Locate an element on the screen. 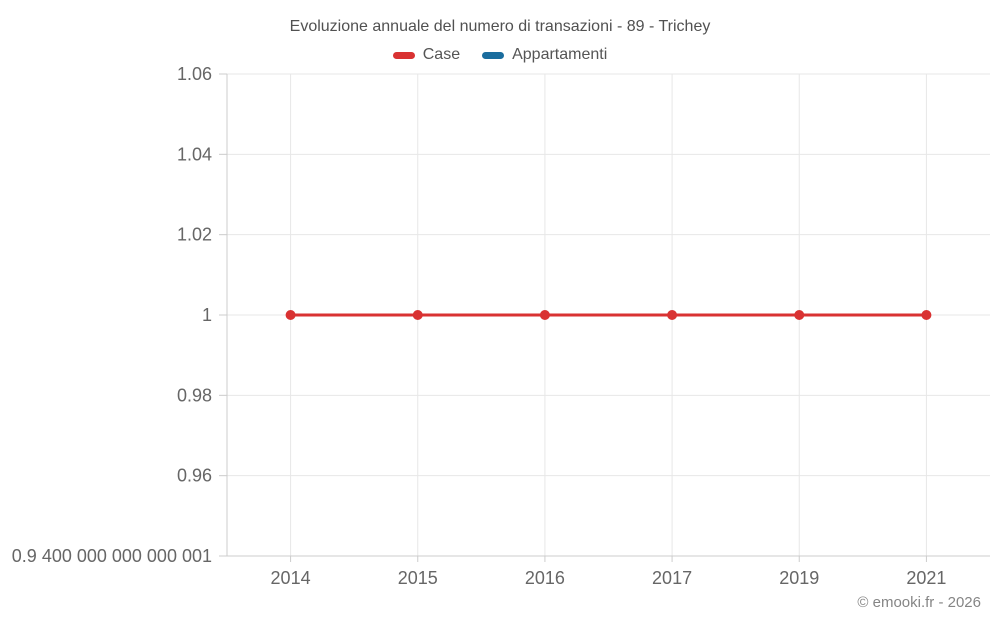  y-tick-label: 0.96 is located at coordinates (194, 476).